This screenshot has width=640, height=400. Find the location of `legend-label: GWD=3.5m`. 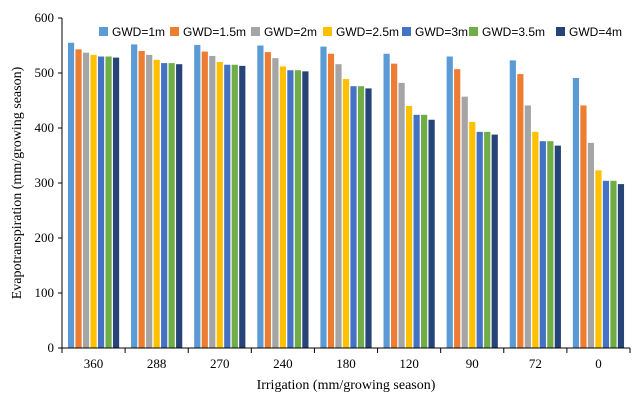

legend-label: GWD=3.5m is located at coordinates (513, 32).